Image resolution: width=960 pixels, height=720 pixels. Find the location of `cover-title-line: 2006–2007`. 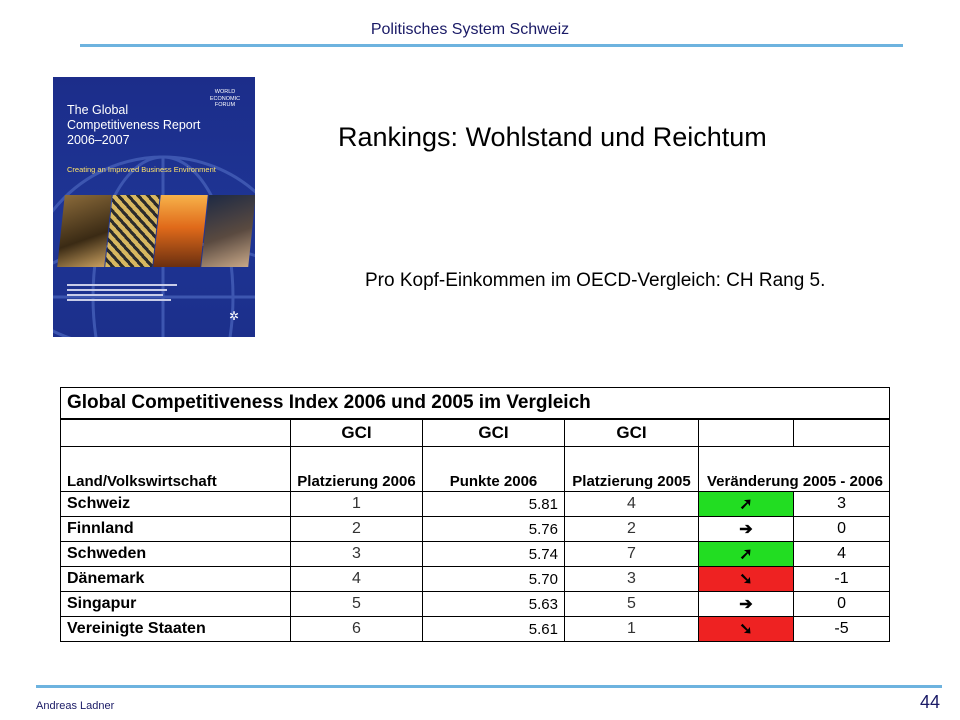

cover-title-line: 2006–2007 is located at coordinates (98, 140).